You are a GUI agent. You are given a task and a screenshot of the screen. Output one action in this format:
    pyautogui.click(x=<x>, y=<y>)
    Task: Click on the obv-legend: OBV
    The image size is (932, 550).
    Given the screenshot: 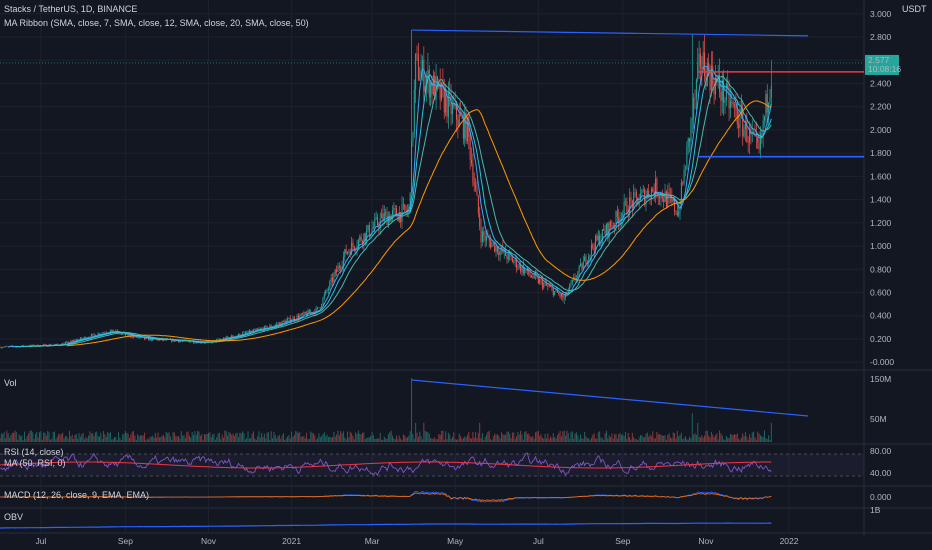 What is the action you would take?
    pyautogui.click(x=15, y=517)
    